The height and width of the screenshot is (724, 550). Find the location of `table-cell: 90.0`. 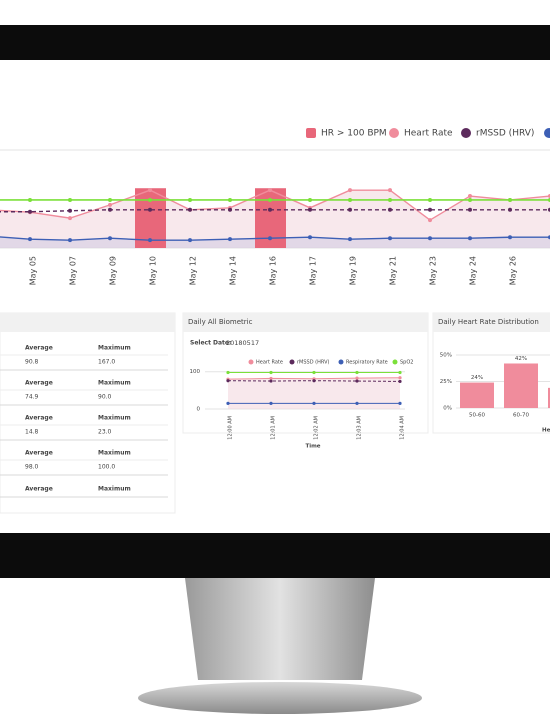

table-cell: 90.0 is located at coordinates (105, 397).